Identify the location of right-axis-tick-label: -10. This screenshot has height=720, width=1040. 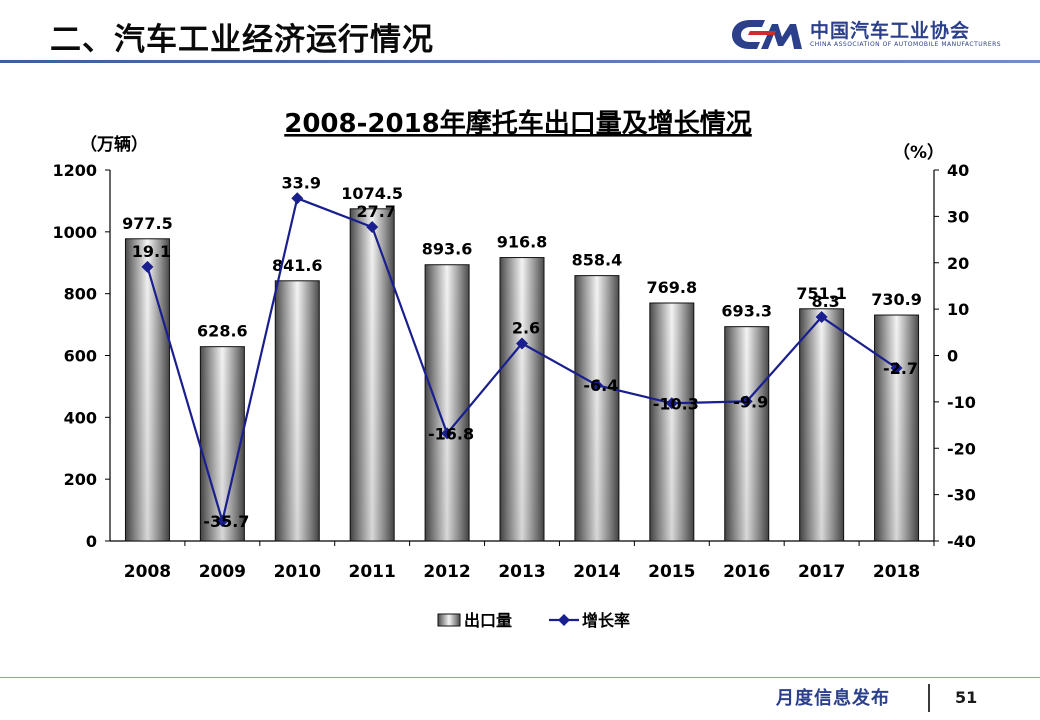
(961, 402).